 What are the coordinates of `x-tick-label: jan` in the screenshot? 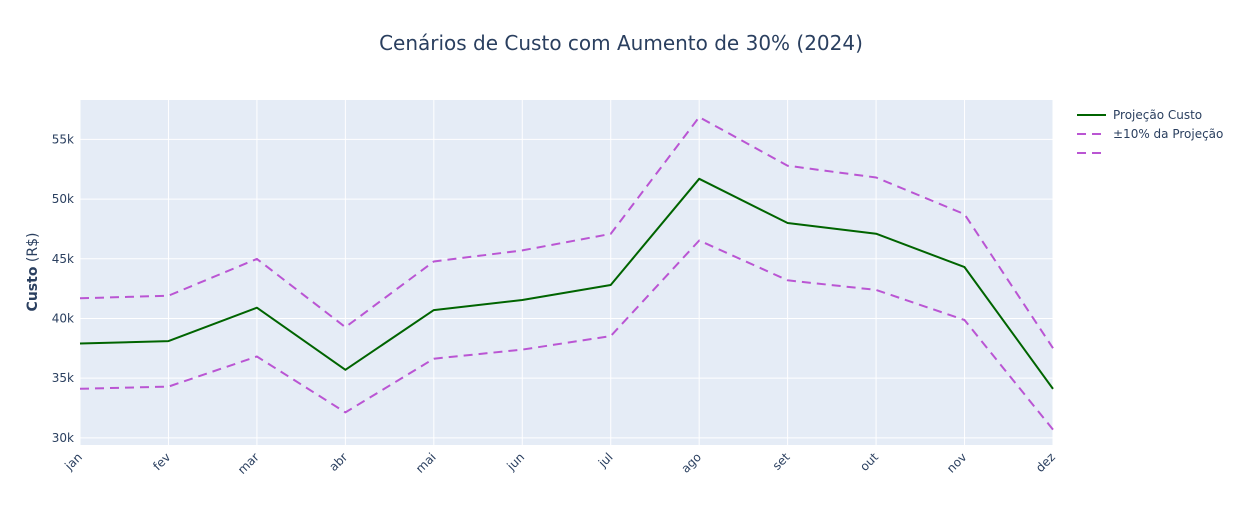 It's located at (73, 462).